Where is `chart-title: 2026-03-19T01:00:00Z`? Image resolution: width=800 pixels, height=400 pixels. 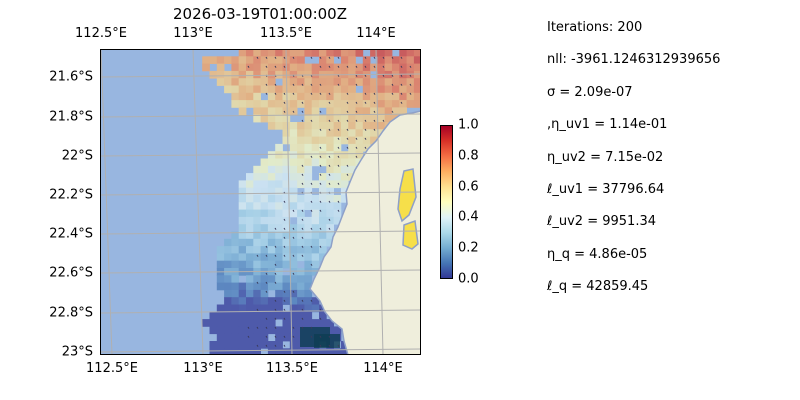
chart-title: 2026-03-19T01:00:00Z is located at coordinates (260, 14).